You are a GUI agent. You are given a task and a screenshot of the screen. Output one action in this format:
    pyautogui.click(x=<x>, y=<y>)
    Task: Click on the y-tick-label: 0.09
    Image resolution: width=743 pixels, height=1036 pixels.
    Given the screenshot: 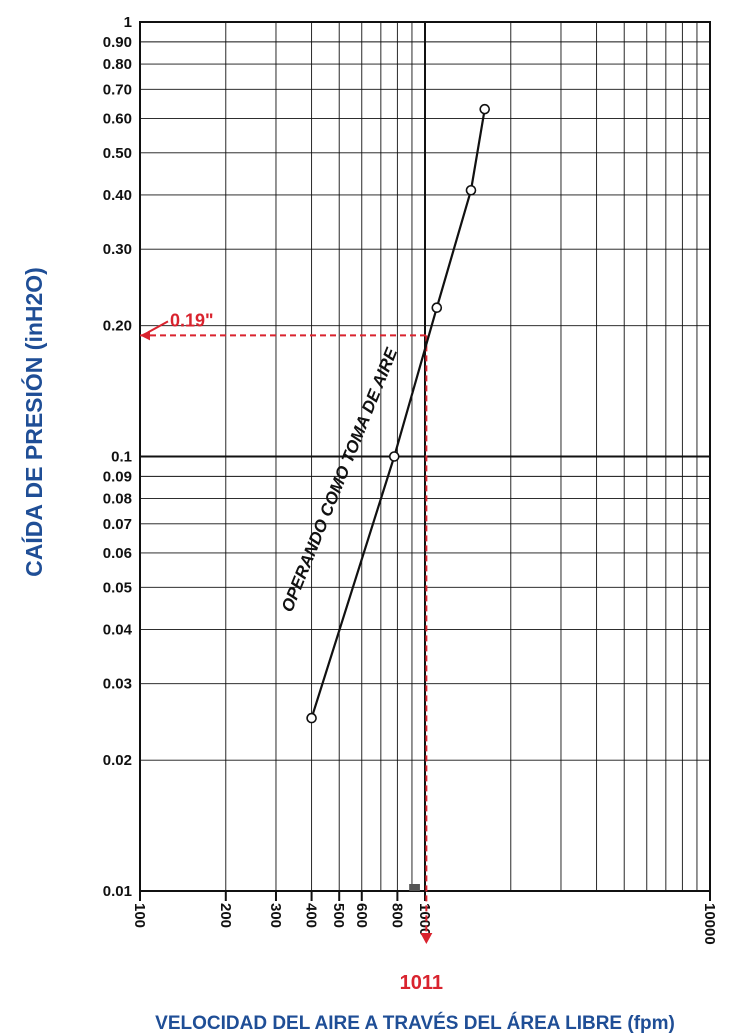 What is the action you would take?
    pyautogui.click(x=117, y=476)
    